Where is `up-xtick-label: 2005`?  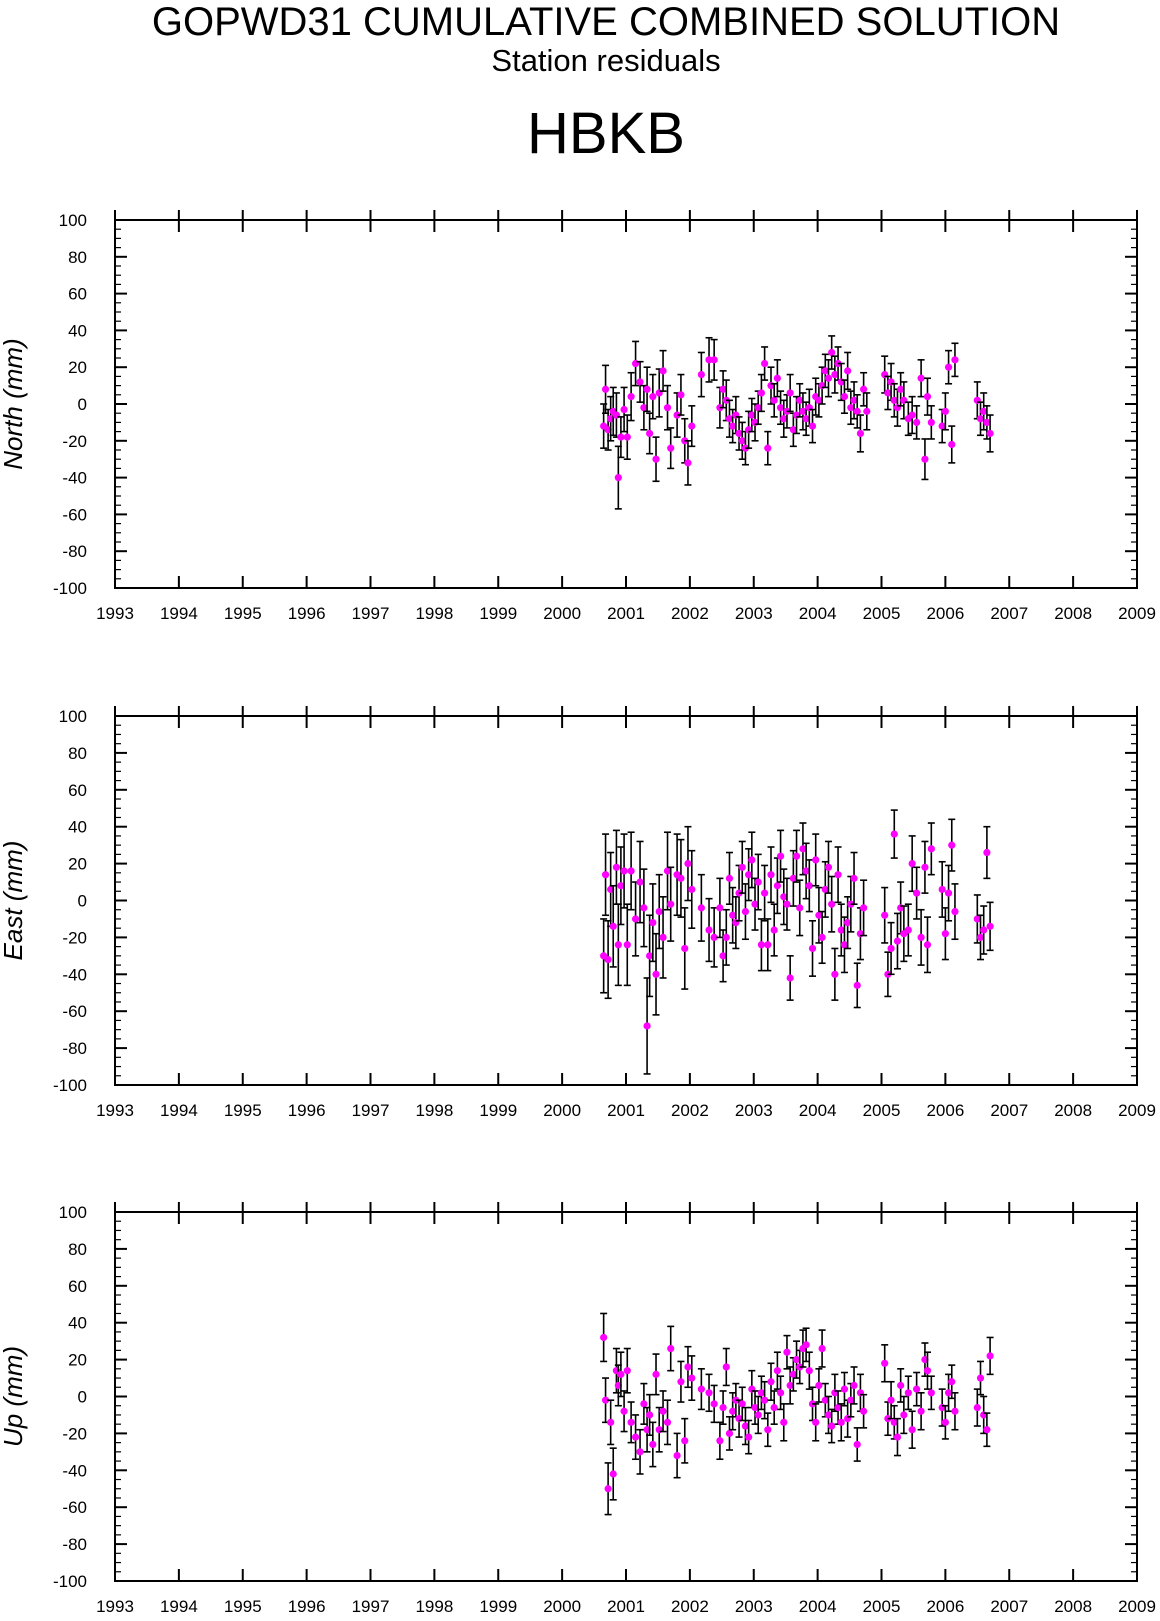
up-xtick-label: 2005 is located at coordinates (882, 1606).